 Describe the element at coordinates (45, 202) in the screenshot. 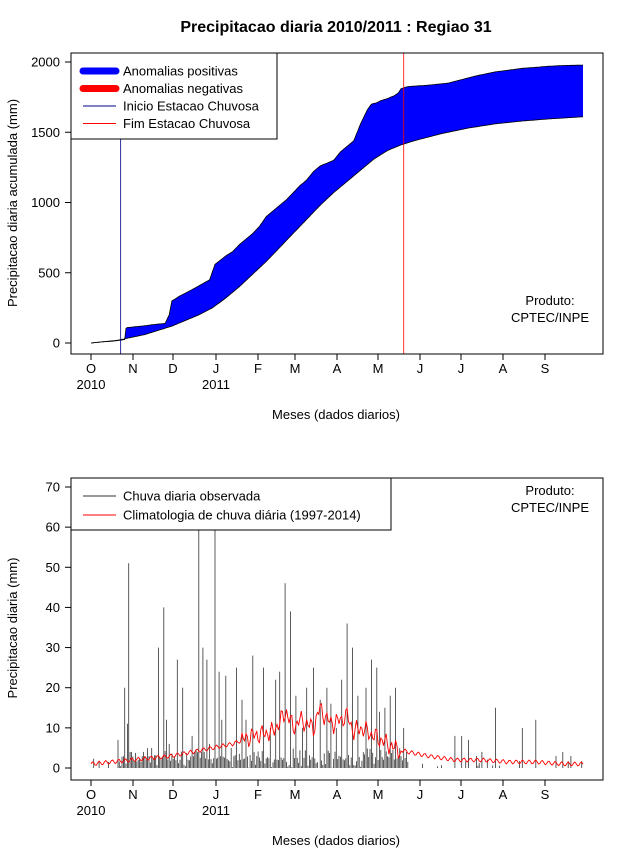

I see `top-ytick-label: 1000` at that location.